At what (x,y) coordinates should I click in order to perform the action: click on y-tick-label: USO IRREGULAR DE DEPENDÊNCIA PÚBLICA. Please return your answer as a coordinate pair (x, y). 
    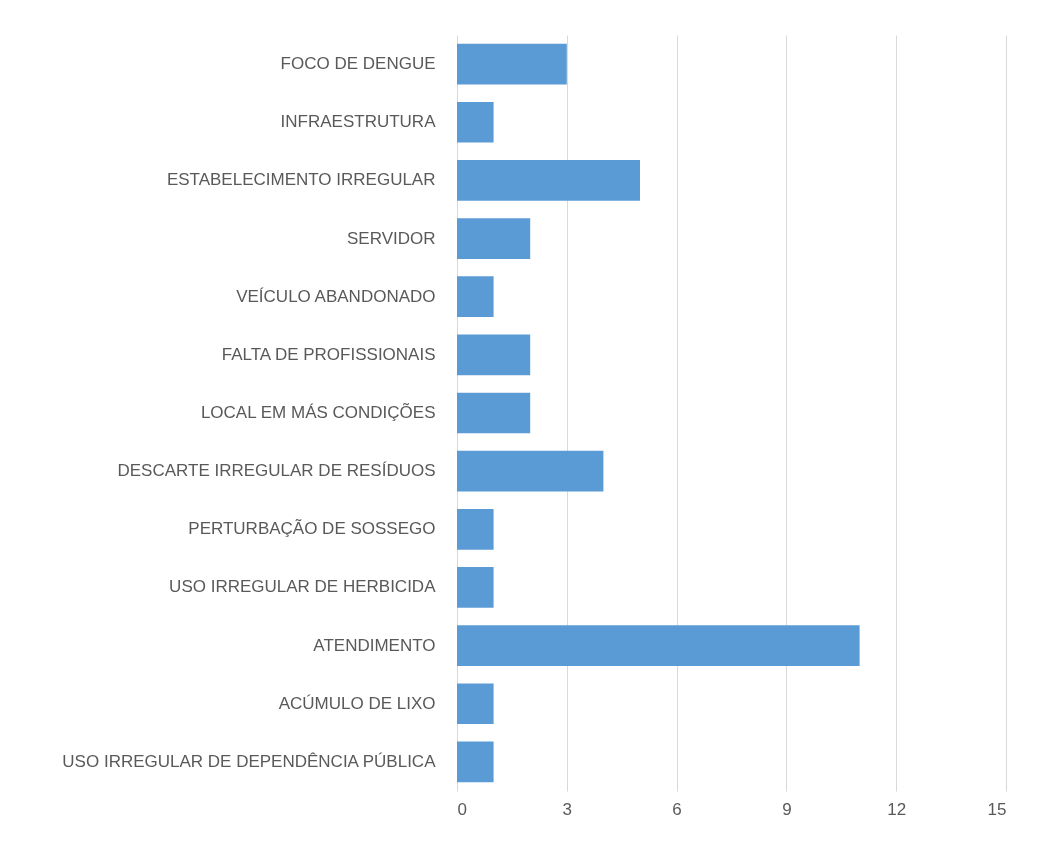
    Looking at the image, I should click on (249, 761).